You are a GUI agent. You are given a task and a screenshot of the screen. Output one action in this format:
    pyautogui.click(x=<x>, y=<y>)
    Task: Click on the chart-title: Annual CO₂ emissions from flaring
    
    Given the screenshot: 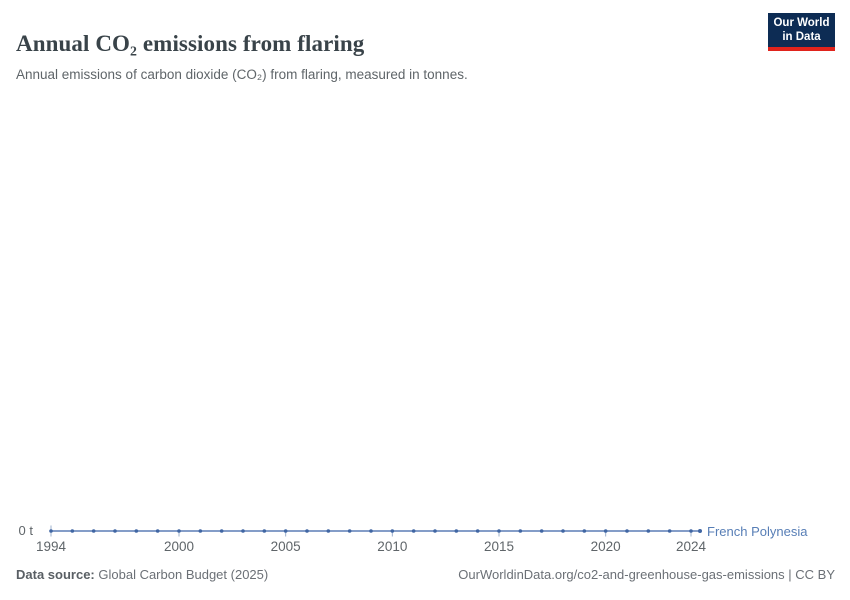 What is the action you would take?
    pyautogui.click(x=190, y=44)
    